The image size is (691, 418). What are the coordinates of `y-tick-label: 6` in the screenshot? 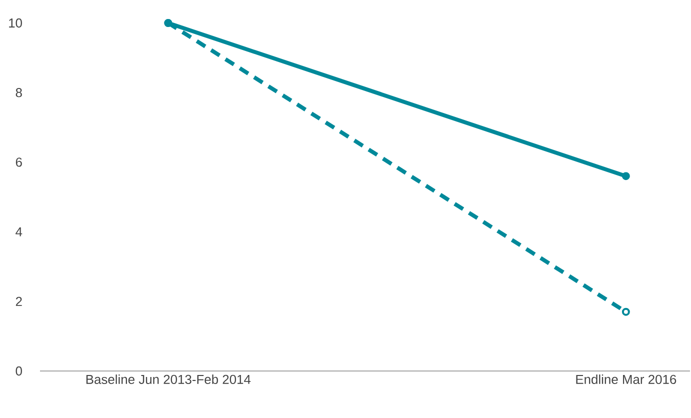 It's located at (19, 162).